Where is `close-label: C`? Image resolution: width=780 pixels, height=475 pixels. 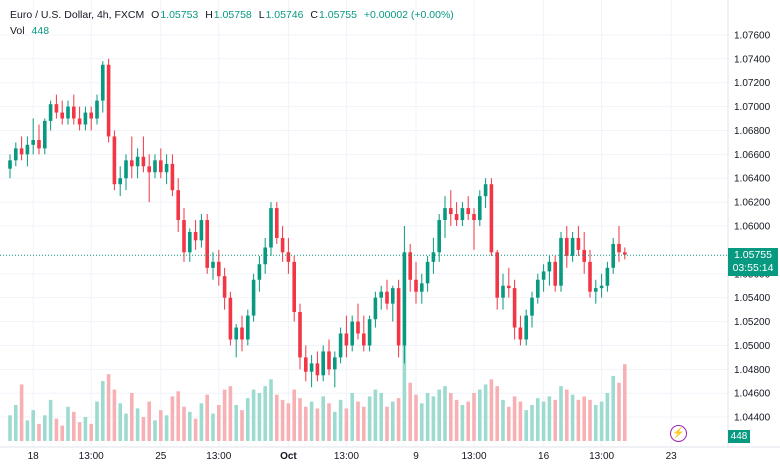 close-label: C is located at coordinates (314, 15).